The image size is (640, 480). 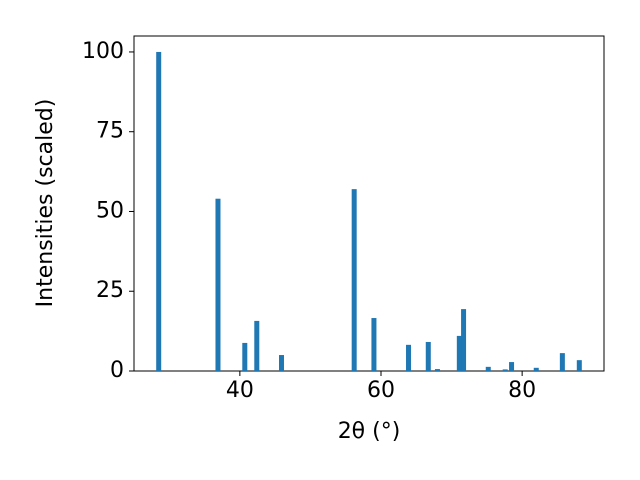 What do you see at coordinates (381, 390) in the screenshot?
I see `x-tick-label: 60` at bounding box center [381, 390].